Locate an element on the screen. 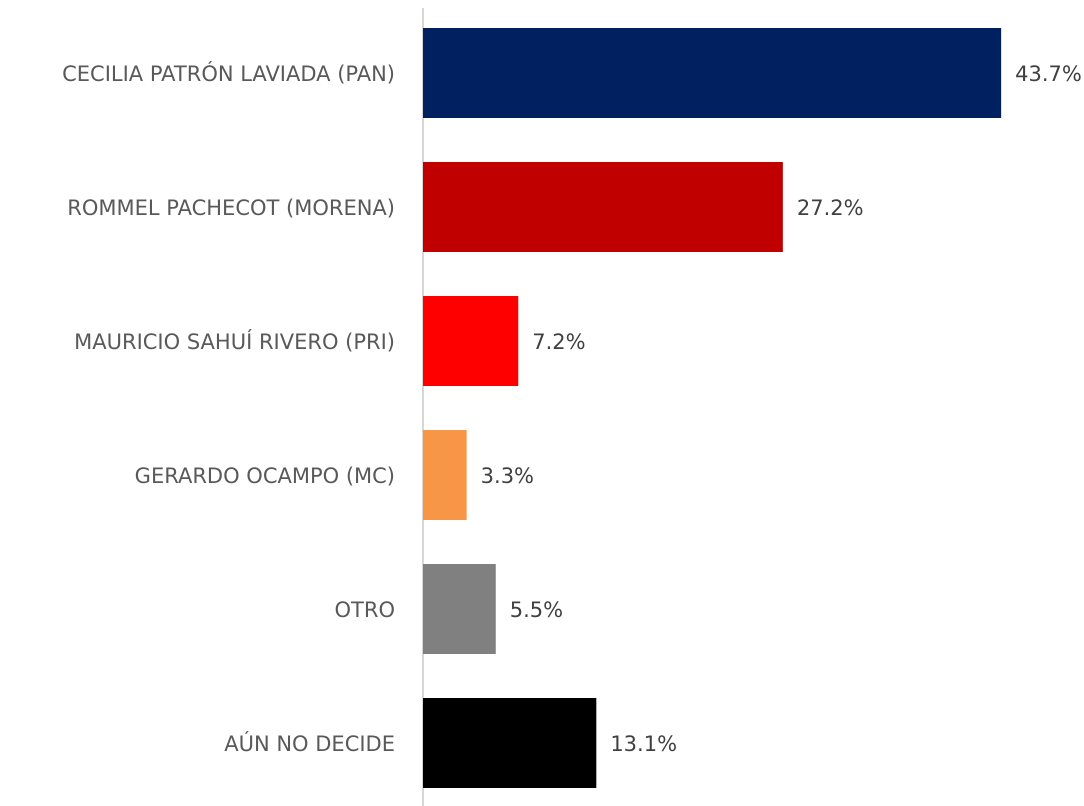 Image resolution: width=1084 pixels, height=806 pixels. value-label: 3.3% is located at coordinates (507, 476).